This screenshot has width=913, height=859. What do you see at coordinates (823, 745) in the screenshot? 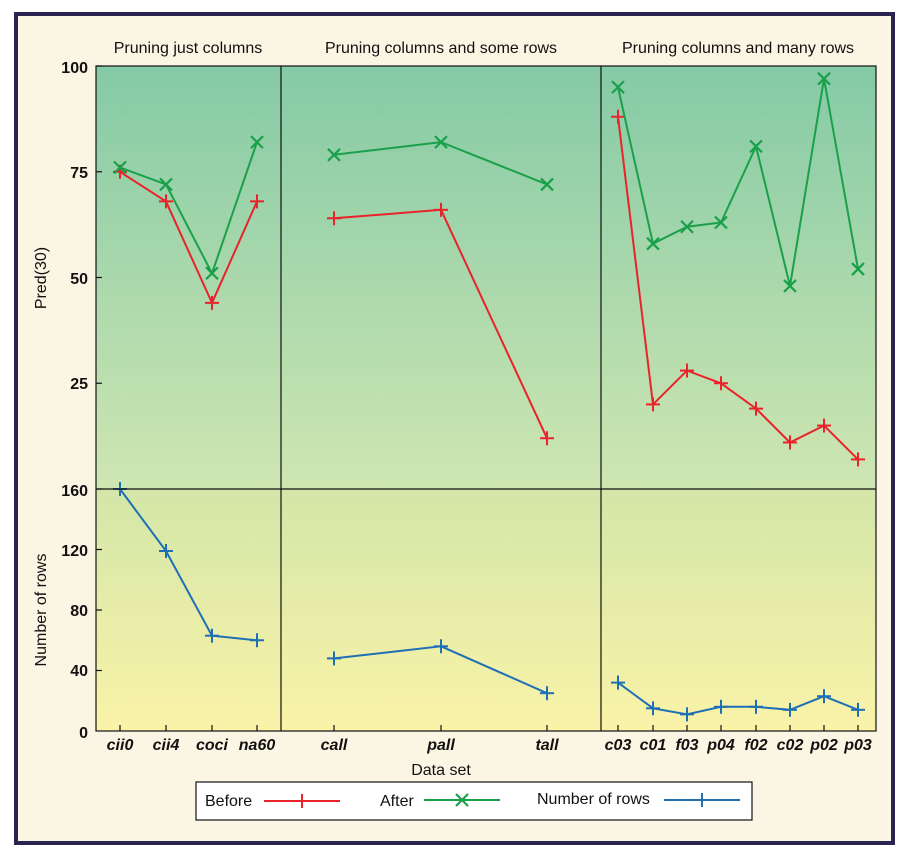
I see `x-tick-label: p02` at bounding box center [823, 745].